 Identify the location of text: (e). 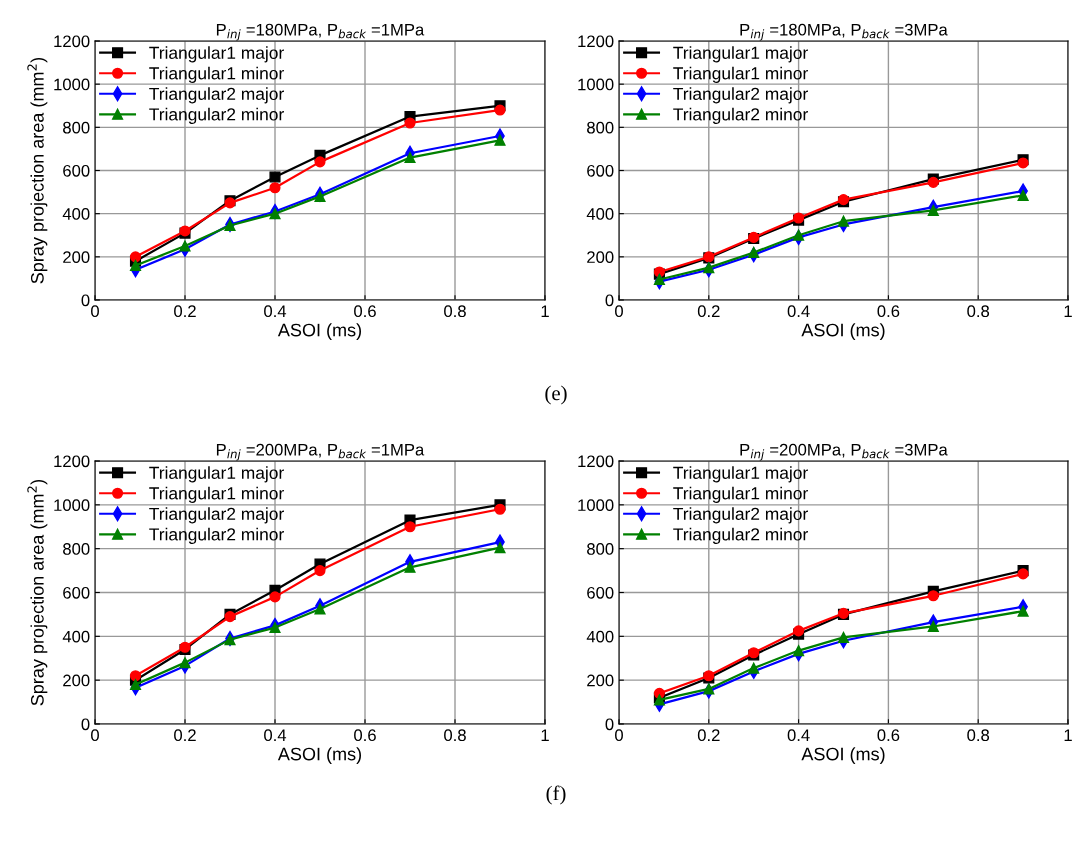
(556, 395).